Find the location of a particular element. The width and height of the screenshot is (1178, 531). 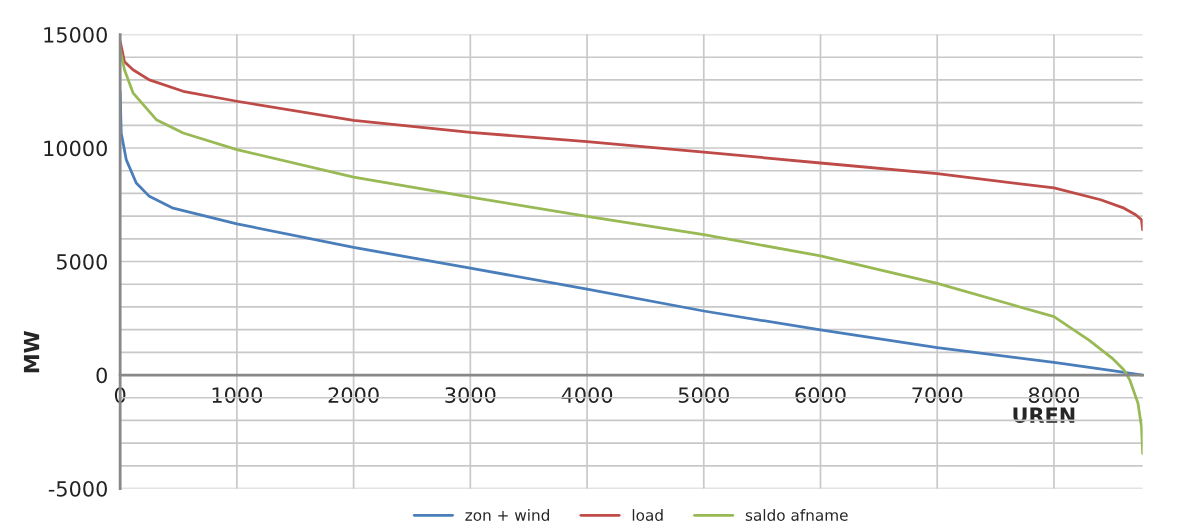

y-tick-label: 0 is located at coordinates (101, 375).